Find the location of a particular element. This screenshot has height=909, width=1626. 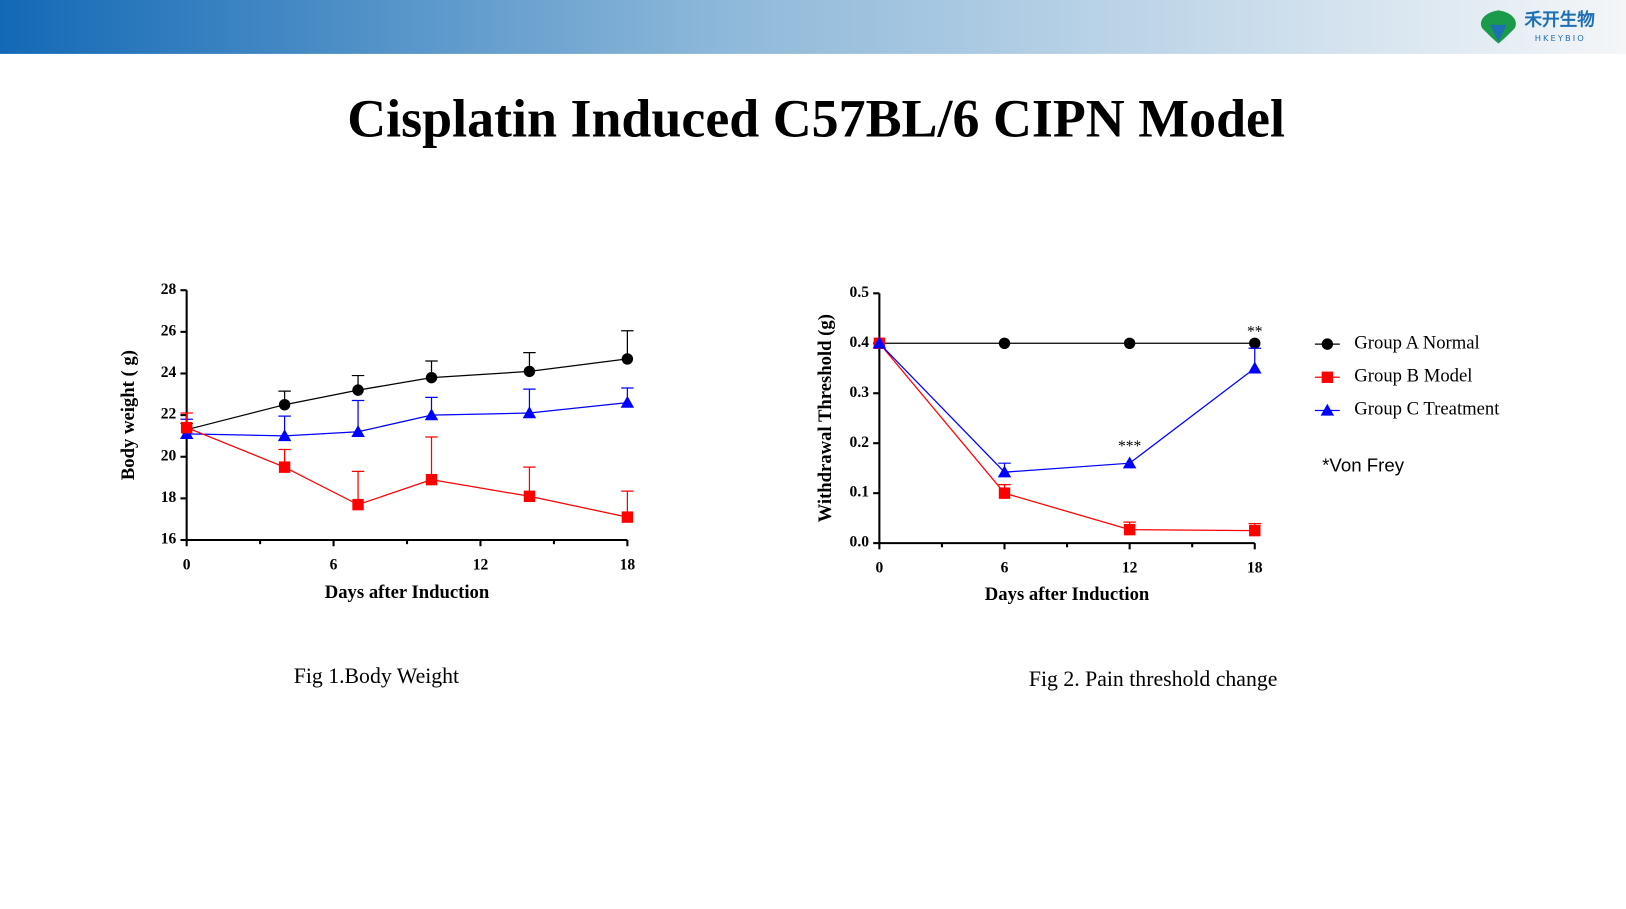

y-tick-label: 24 is located at coordinates (169, 372).